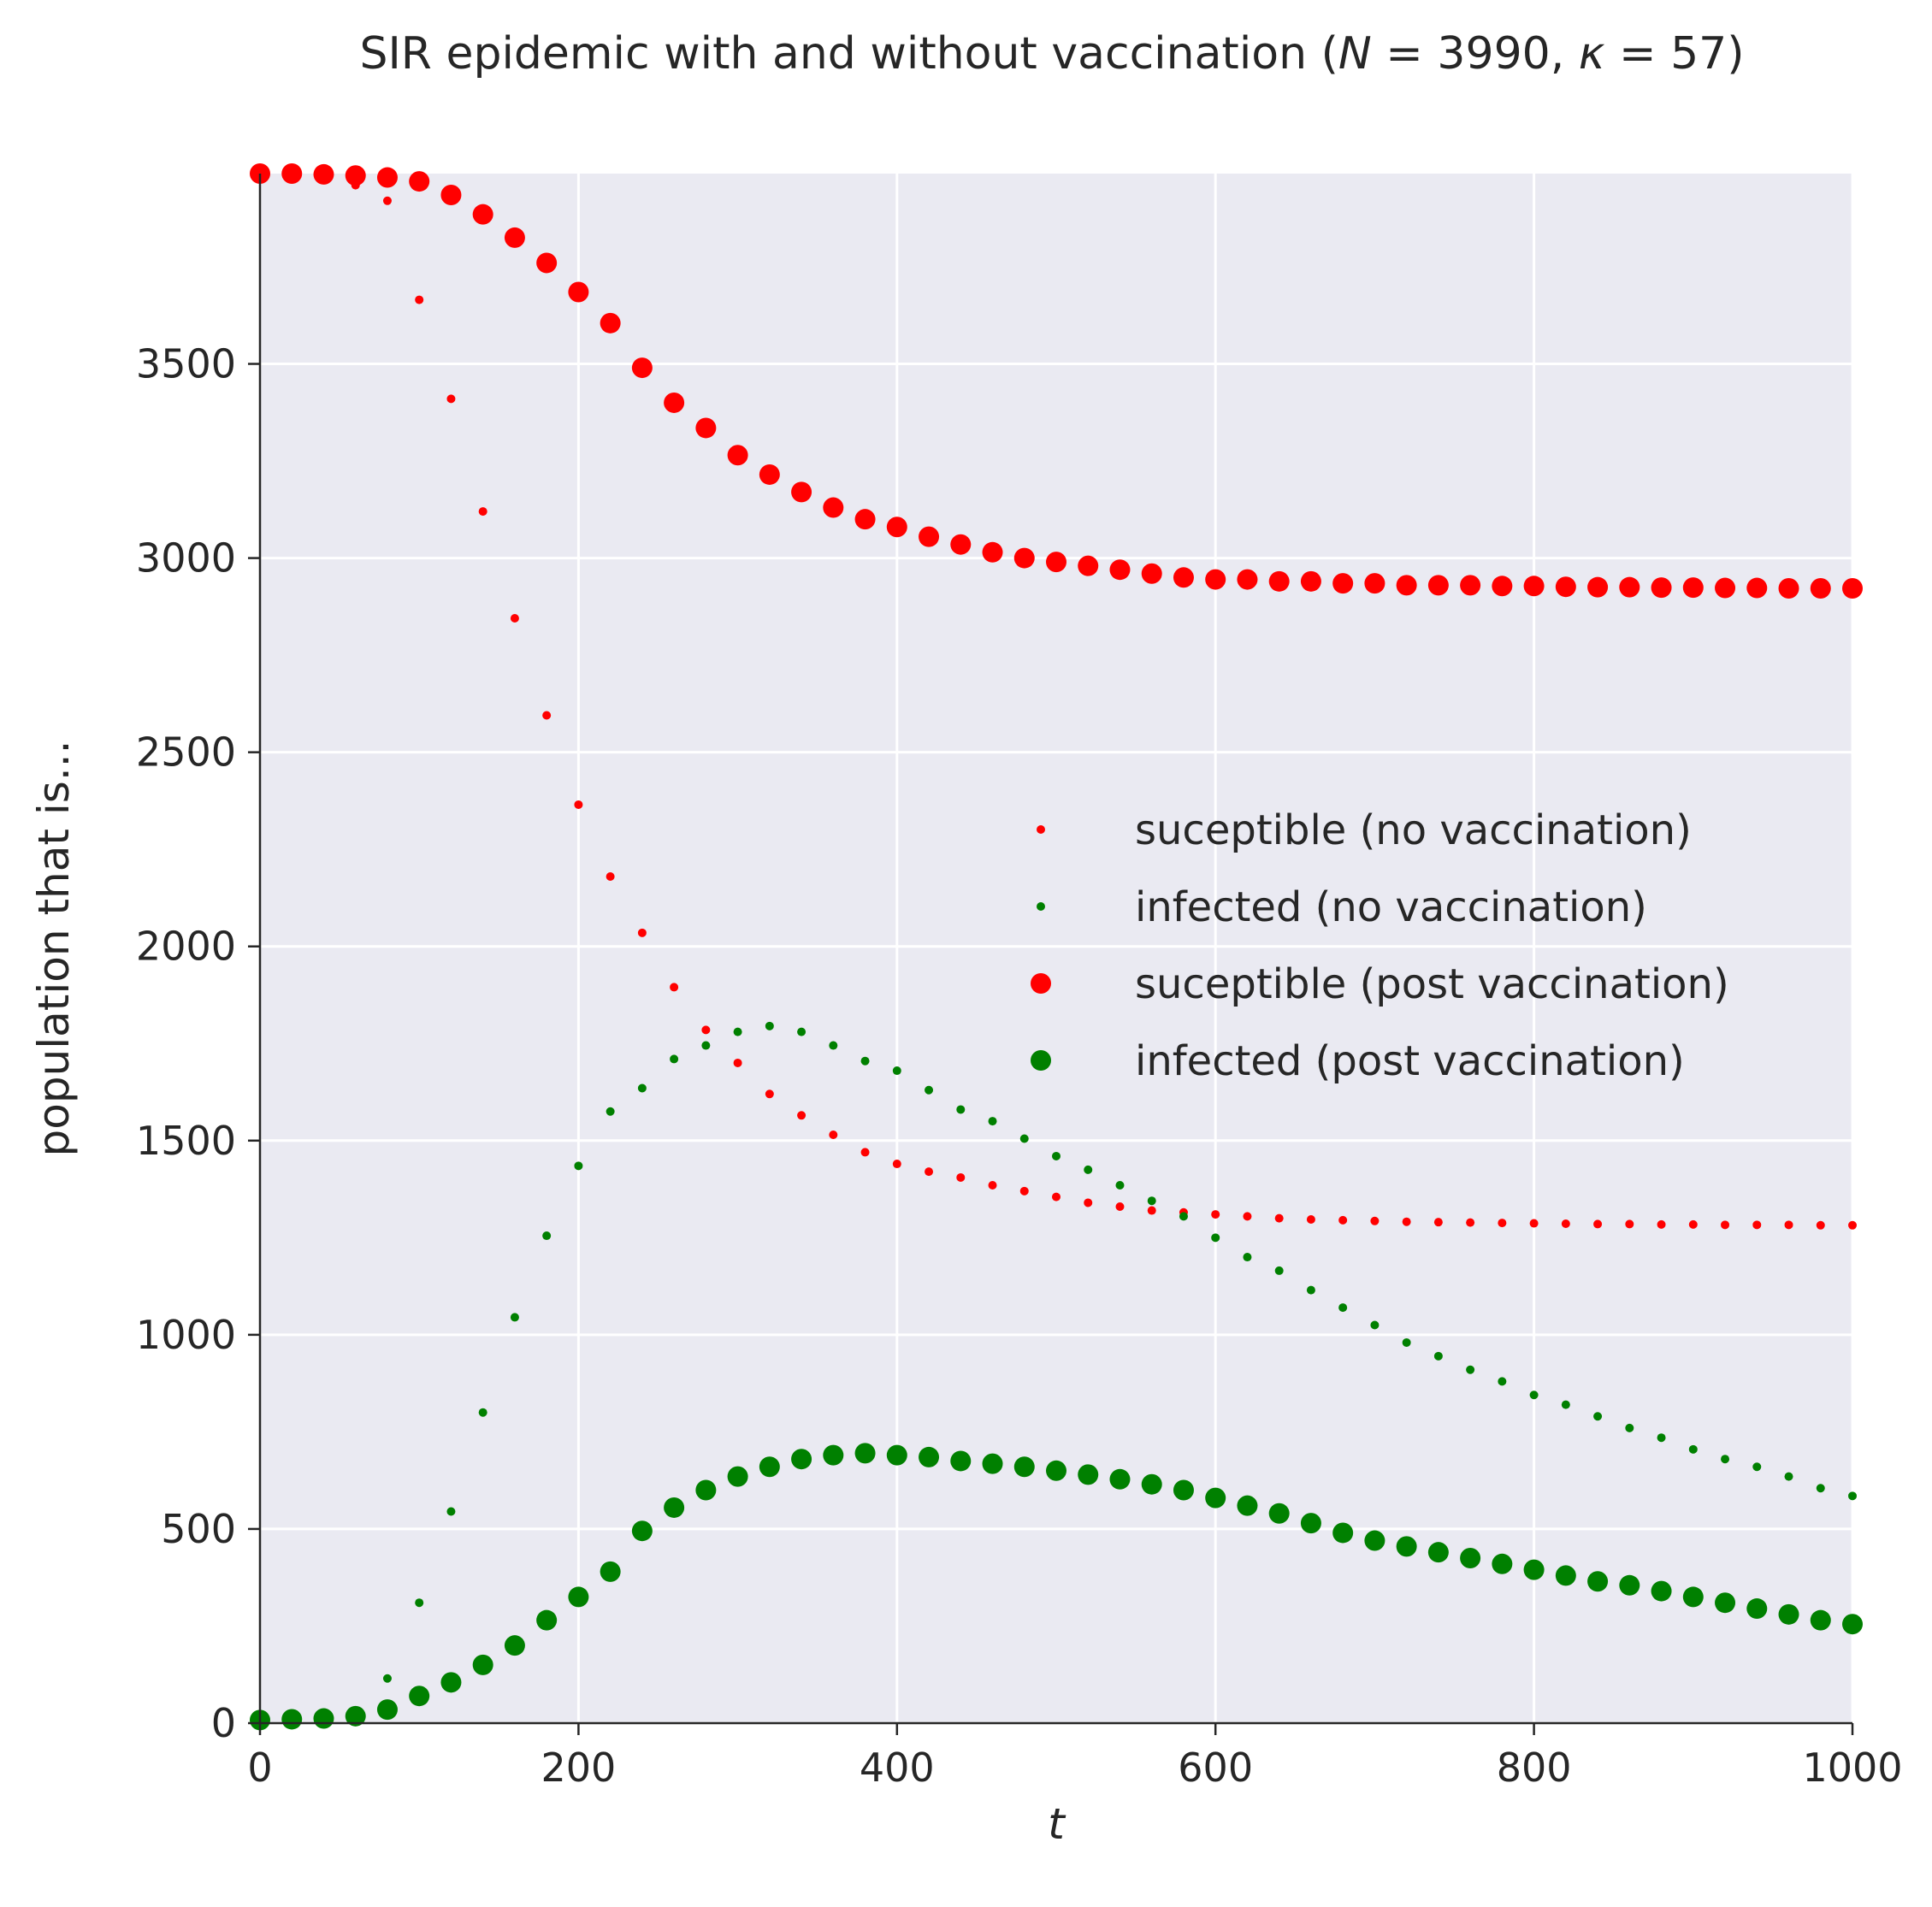 The image size is (1932, 1907). What do you see at coordinates (1391, 907) in the screenshot?
I see `legend-entry: infected (no vaccination)` at bounding box center [1391, 907].